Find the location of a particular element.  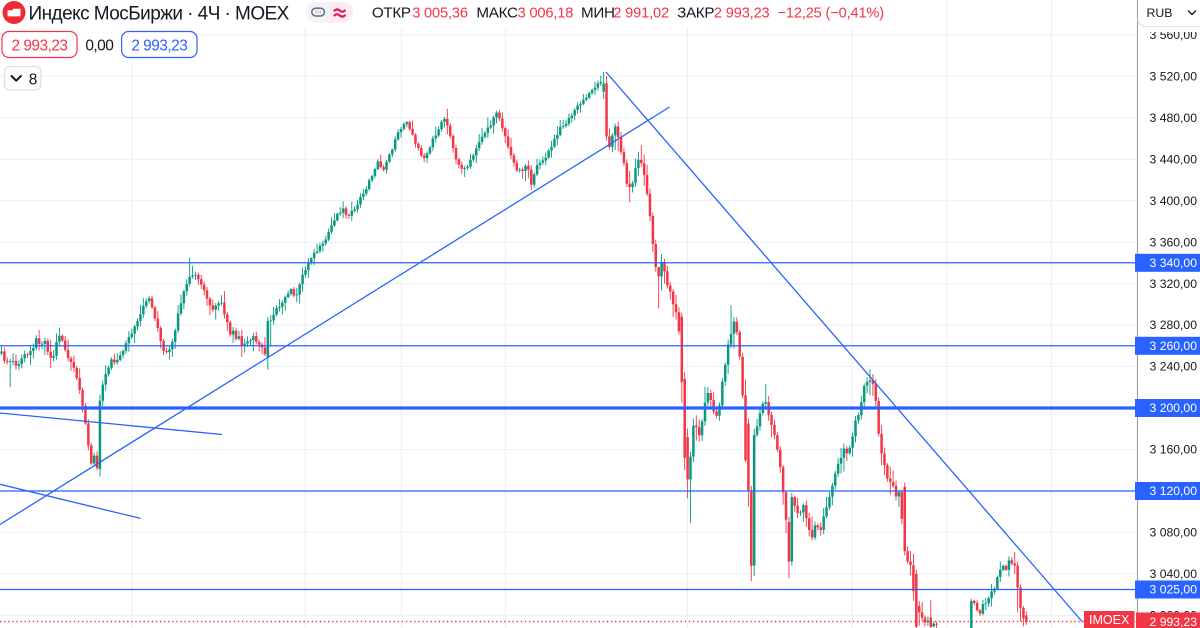

svg-text: ОТКР is located at coordinates (391, 13).